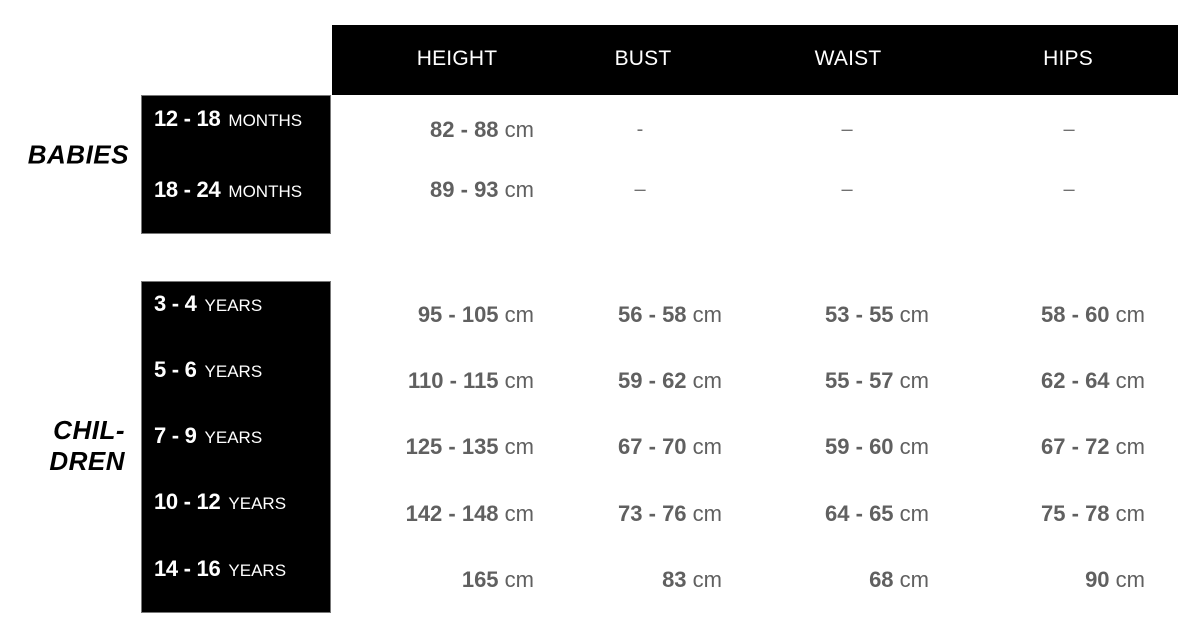  I want to click on measurement-value: 82 - 88 cm, so click(482, 130).